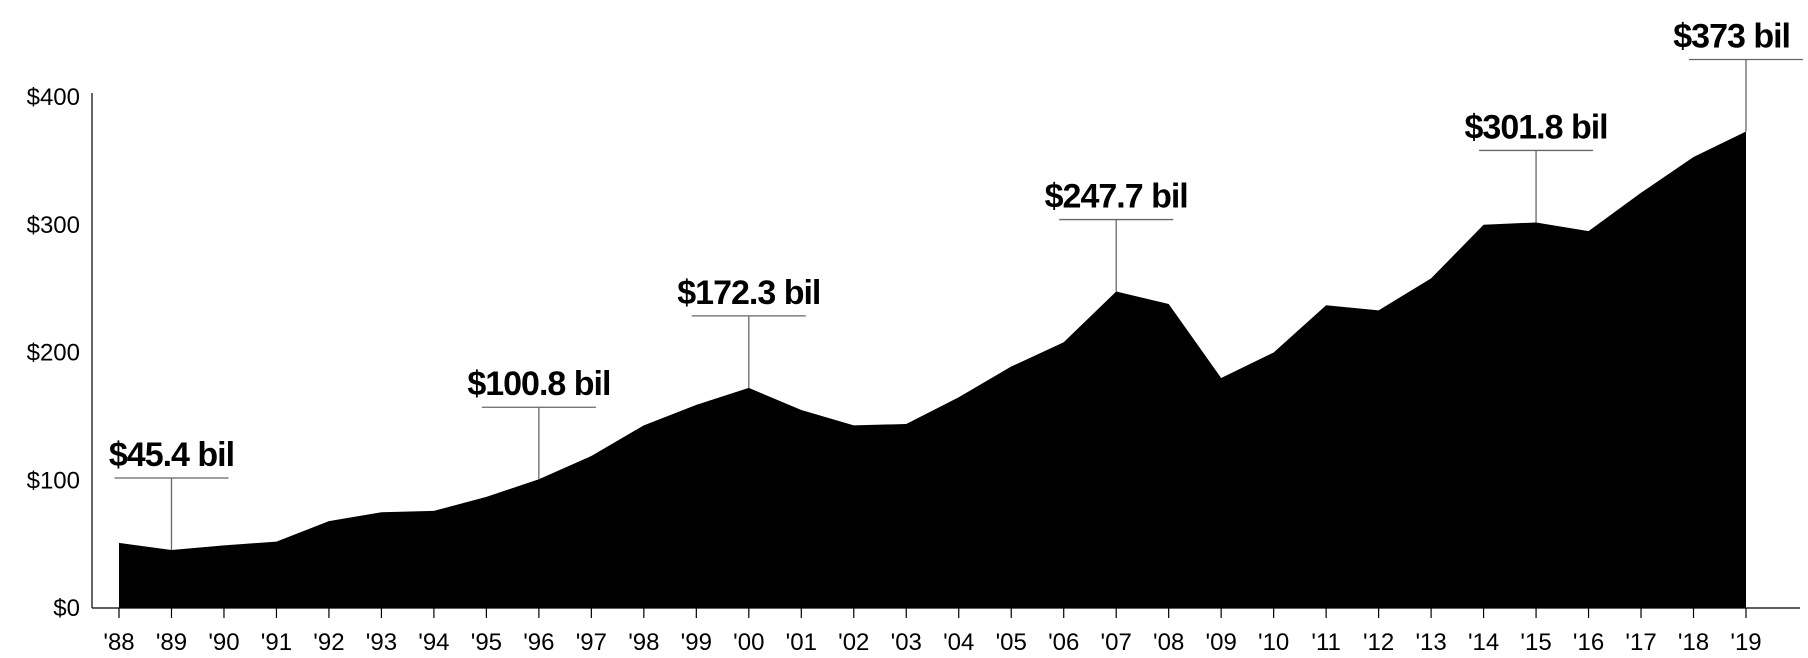  I want to click on x-tick-label: '05, so click(1011, 642).